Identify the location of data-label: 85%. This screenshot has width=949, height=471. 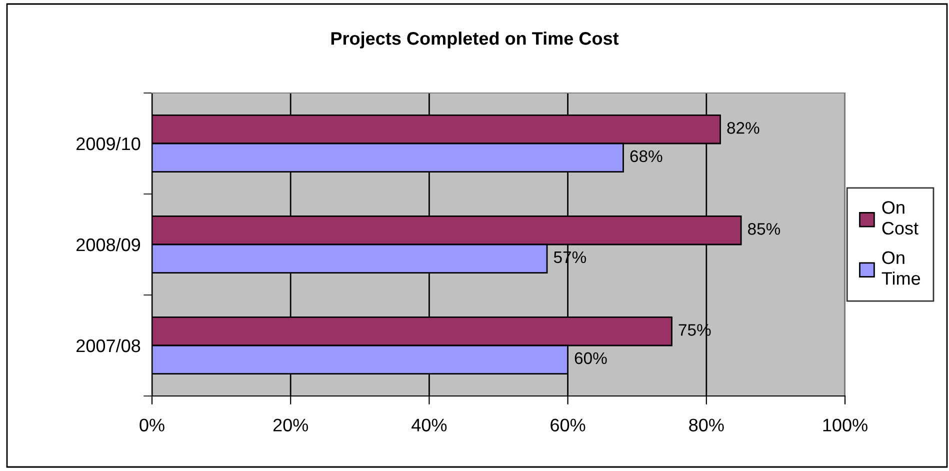
(764, 229).